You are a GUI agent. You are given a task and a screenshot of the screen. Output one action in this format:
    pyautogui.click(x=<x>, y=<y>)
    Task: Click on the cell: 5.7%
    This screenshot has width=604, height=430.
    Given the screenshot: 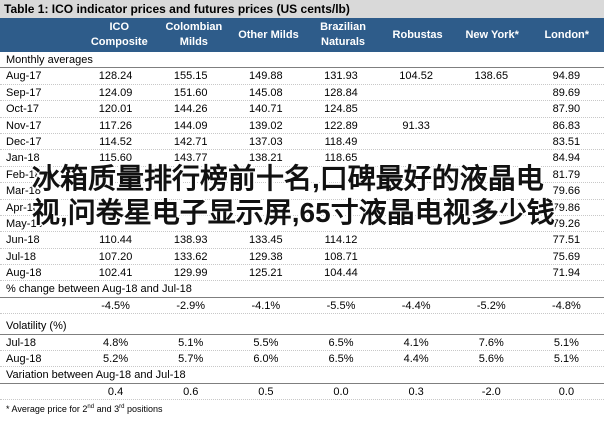 What is the action you would take?
    pyautogui.click(x=191, y=359)
    